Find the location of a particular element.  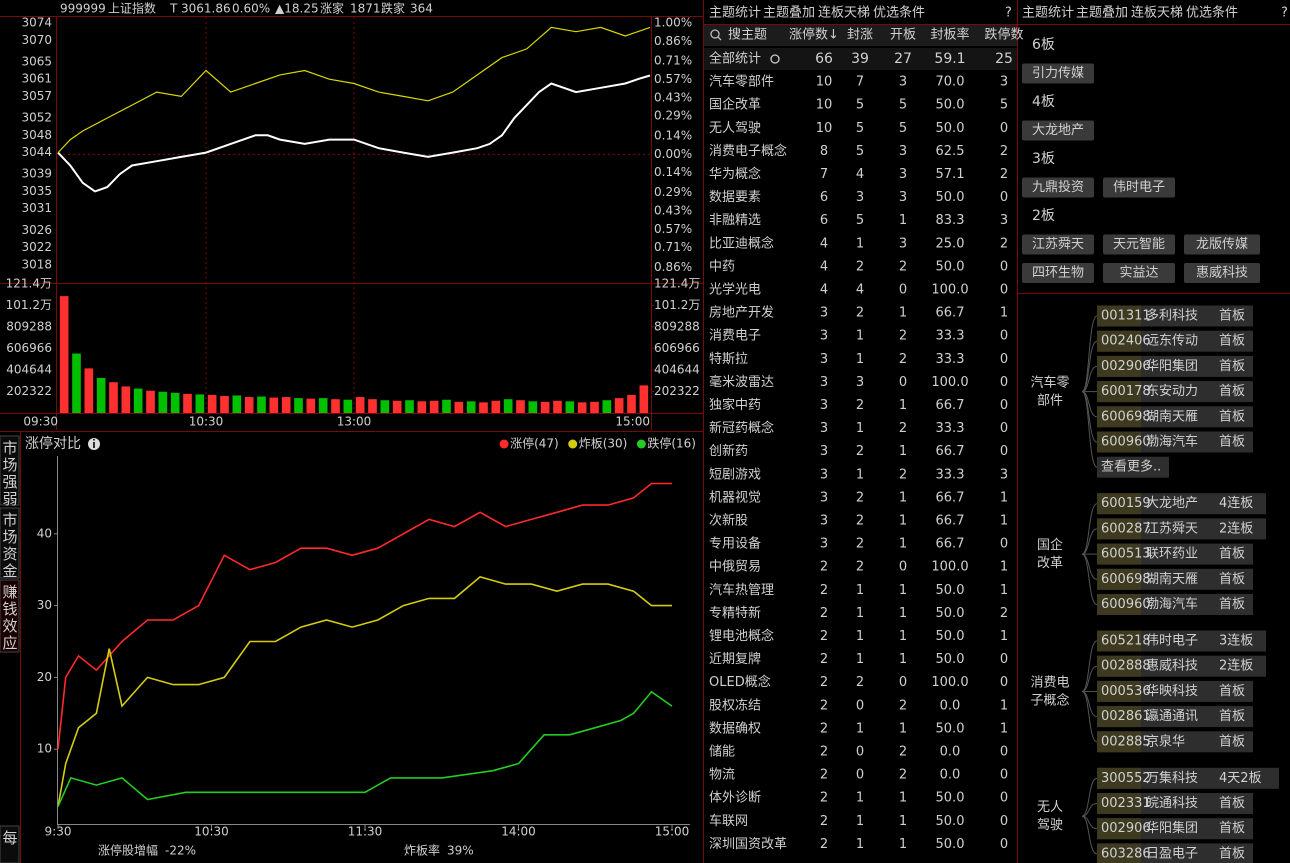

theme-name: 无人驾驶 is located at coordinates (735, 128).